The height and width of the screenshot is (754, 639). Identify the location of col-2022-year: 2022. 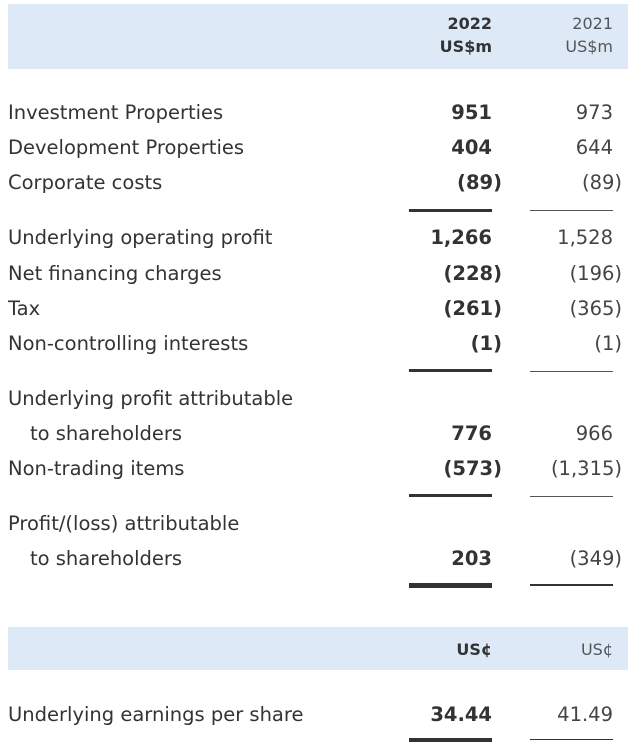
(469, 23).